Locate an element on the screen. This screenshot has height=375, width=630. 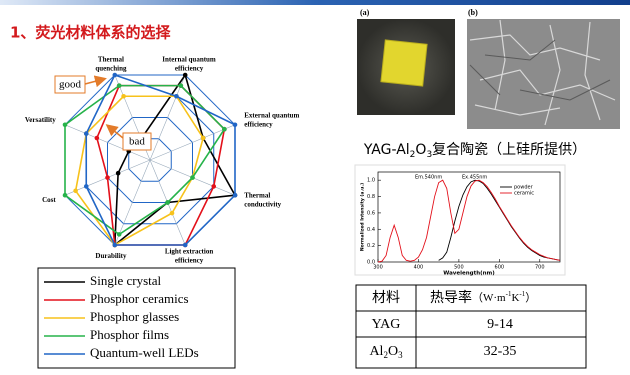
plot-area is located at coordinates (469, 217).